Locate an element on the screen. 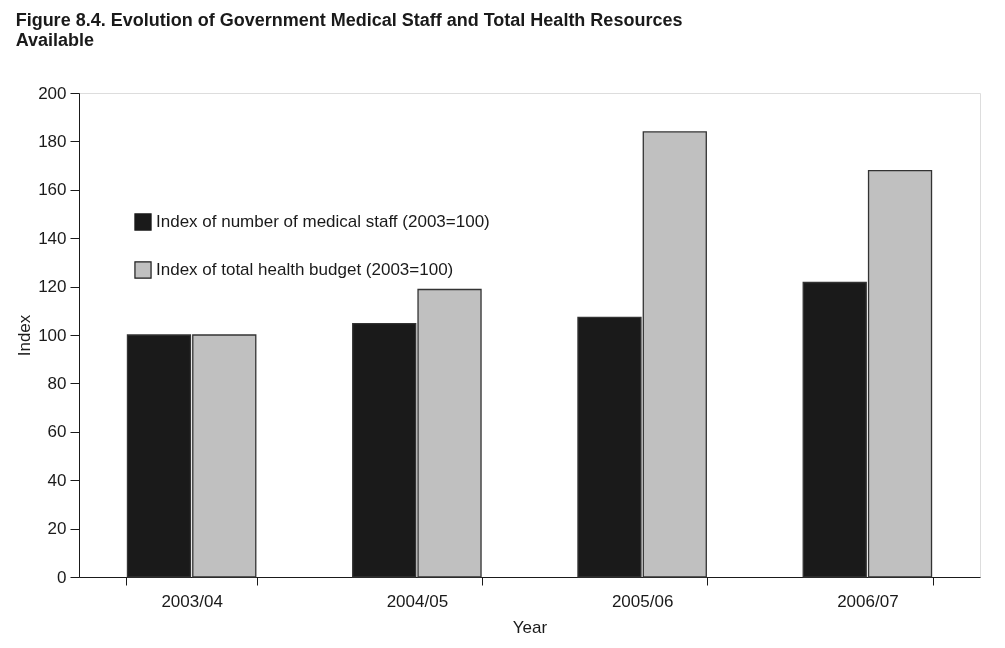  x-axis-title: Year is located at coordinates (530, 627).